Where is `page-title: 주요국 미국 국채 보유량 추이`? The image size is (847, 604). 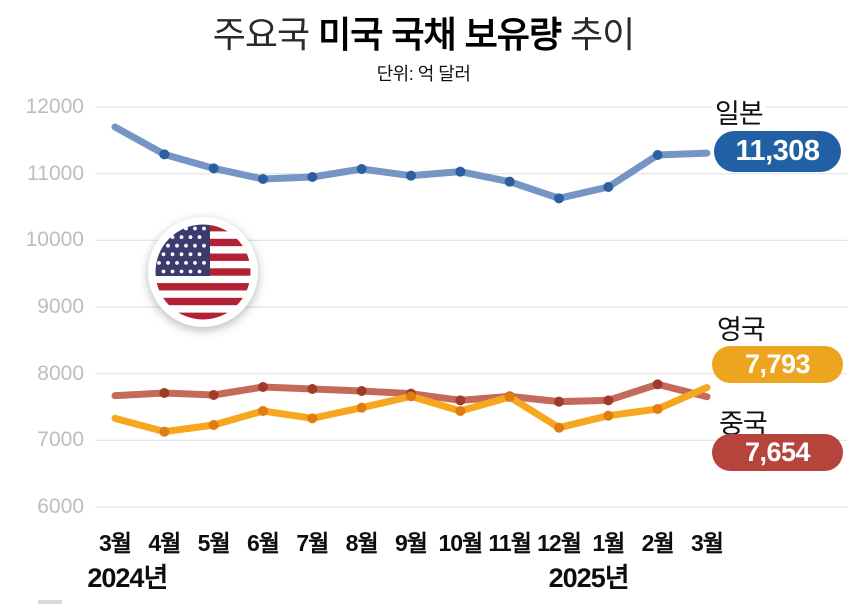
page-title: 주요국 미국 국채 보유량 추이 is located at coordinates (423, 32).